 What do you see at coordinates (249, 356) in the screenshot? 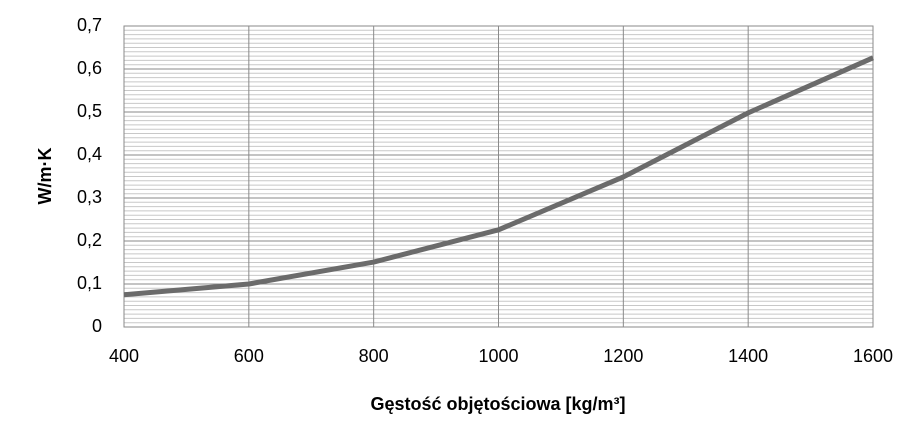
I see `x-tick-label: 600` at bounding box center [249, 356].